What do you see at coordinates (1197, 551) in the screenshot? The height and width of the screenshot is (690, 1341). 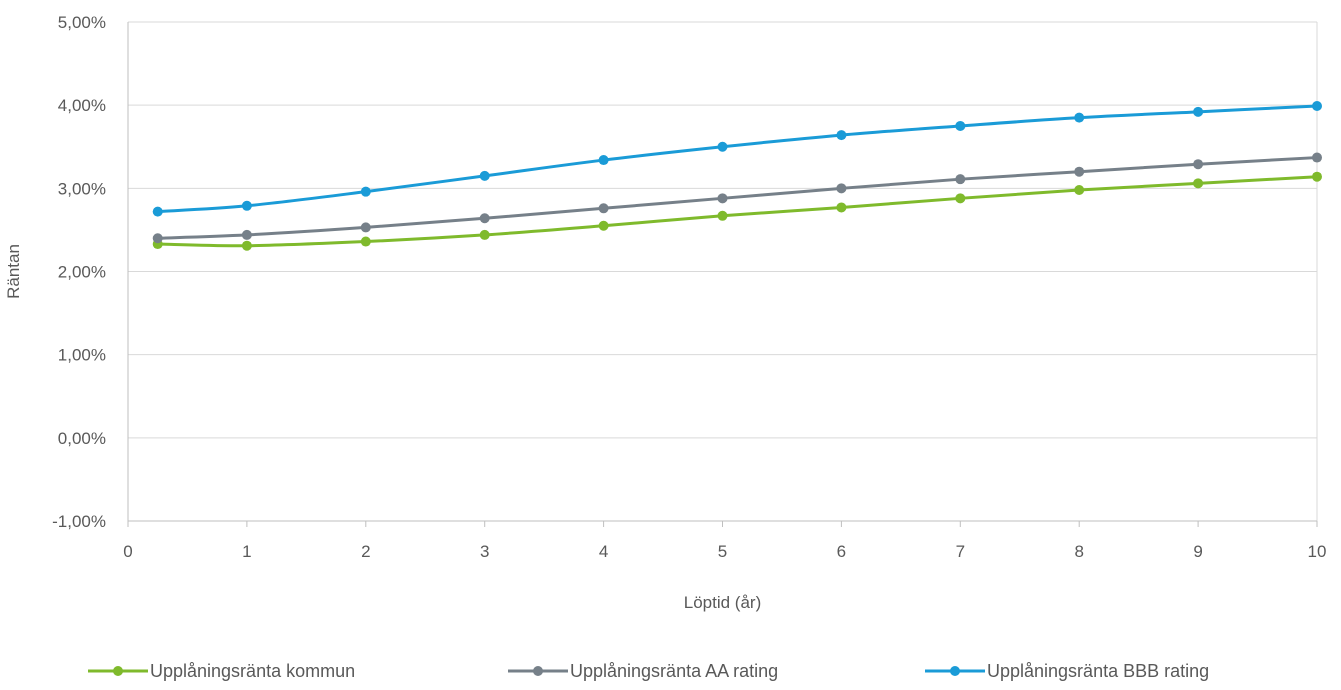 I see `x-tick-label: 9` at bounding box center [1197, 551].